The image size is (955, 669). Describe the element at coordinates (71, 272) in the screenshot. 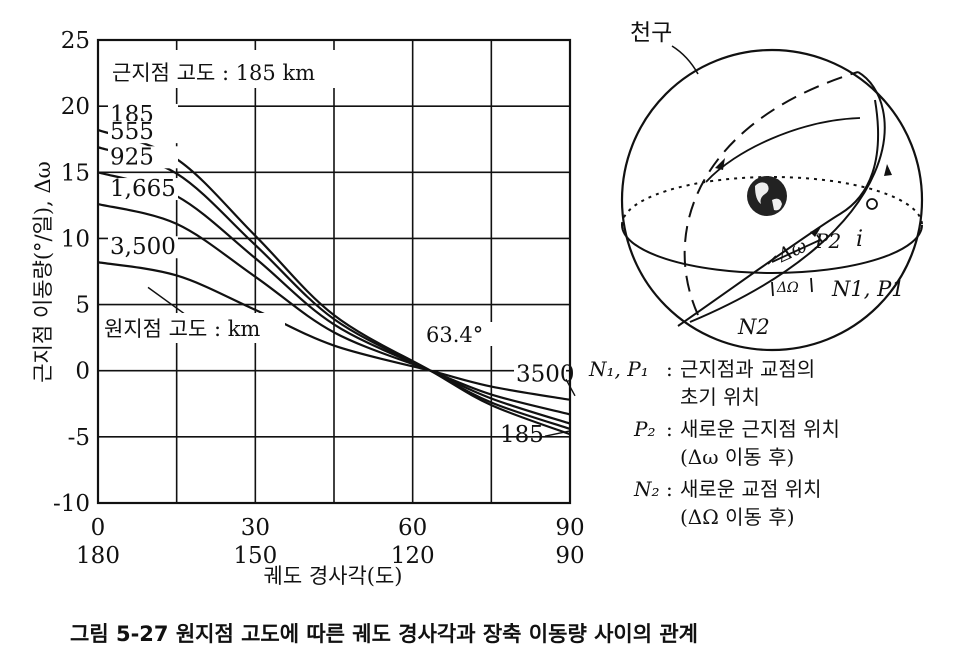

I see `y-axis-ticks: 25 20 15 10 5 0 -5 -10` at that location.